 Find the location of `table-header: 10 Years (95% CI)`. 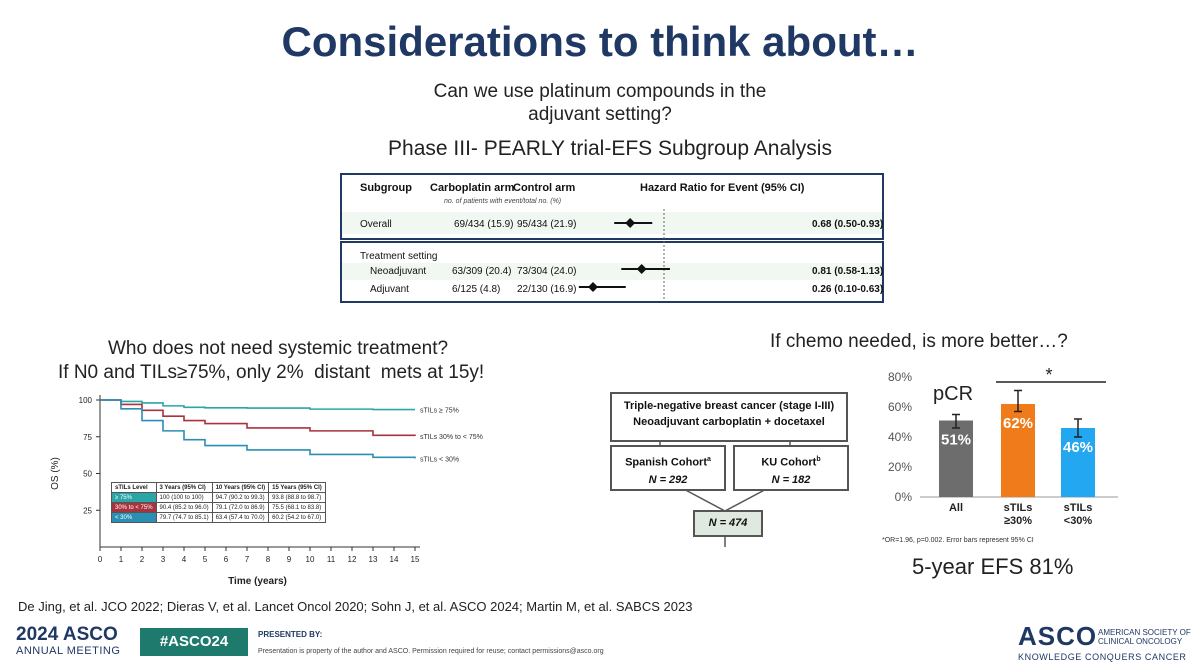

table-header: 10 Years (95% CI) is located at coordinates (240, 487).